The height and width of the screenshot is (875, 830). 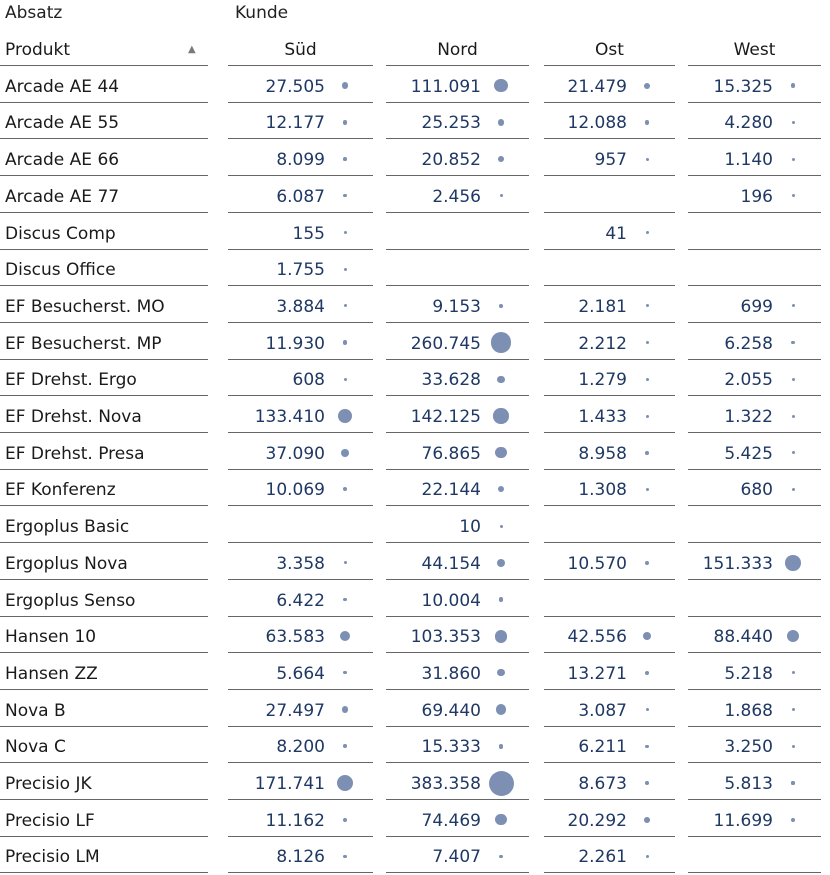 I want to click on value-cell: 27.505, so click(x=295, y=86).